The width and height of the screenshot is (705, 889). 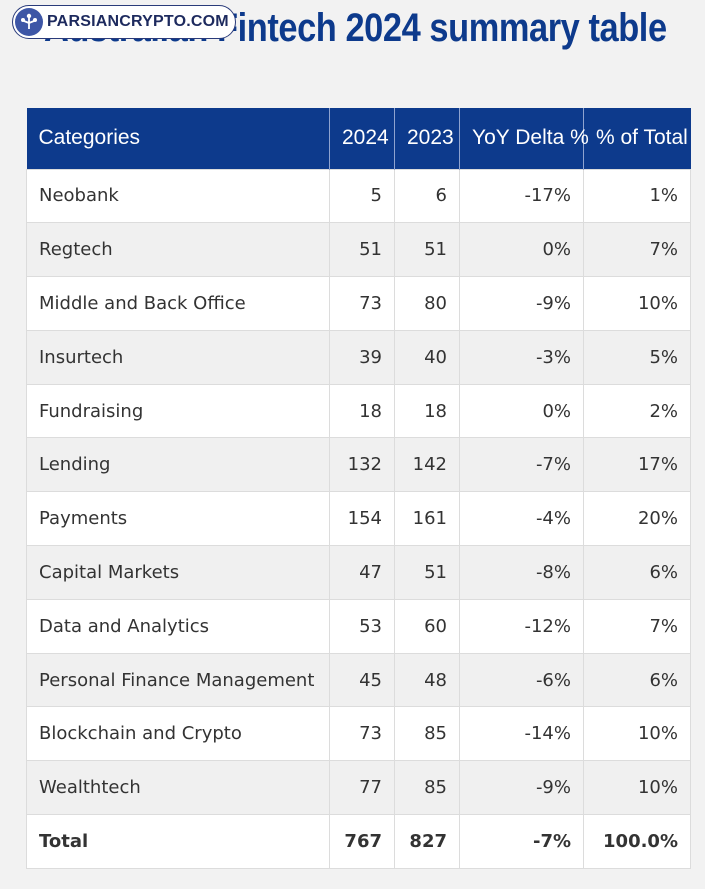 I want to click on tree-network-icon, so click(x=29, y=22).